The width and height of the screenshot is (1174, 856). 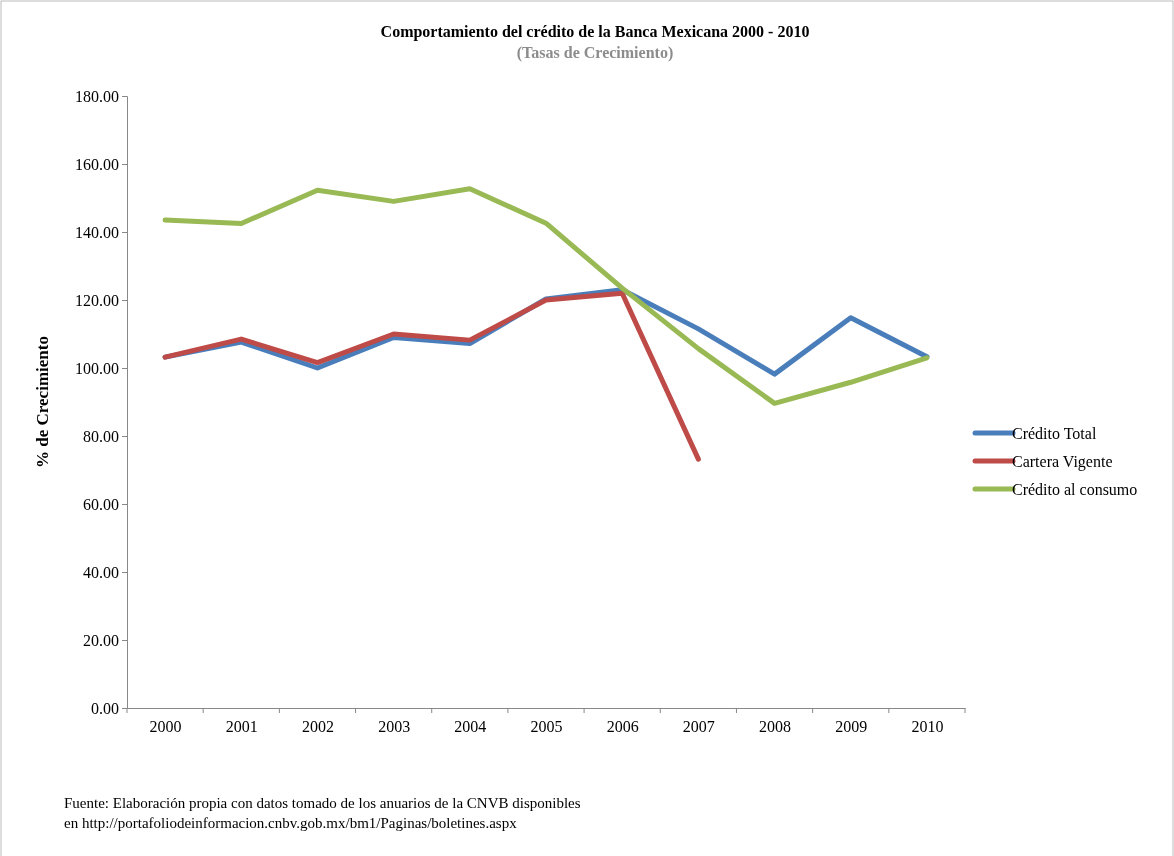 I want to click on x-tick-label: 2006, so click(x=622, y=726).